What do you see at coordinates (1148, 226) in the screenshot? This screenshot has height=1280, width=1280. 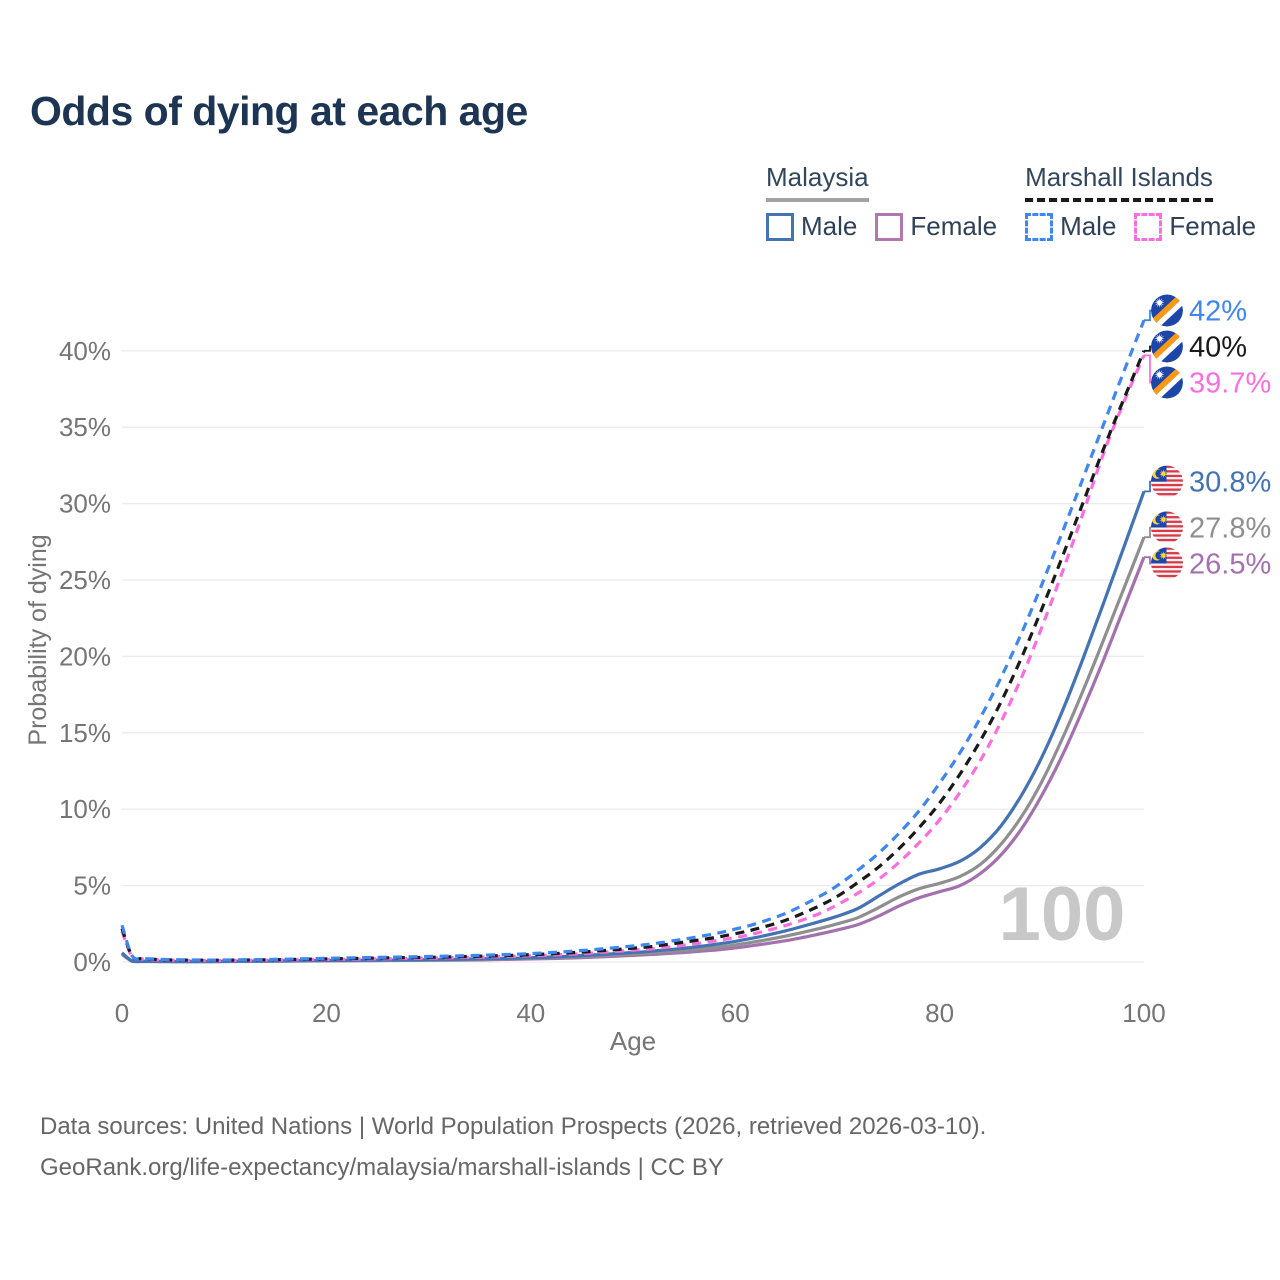 I see `line-swatch-marshall-islands-female-icon` at bounding box center [1148, 226].